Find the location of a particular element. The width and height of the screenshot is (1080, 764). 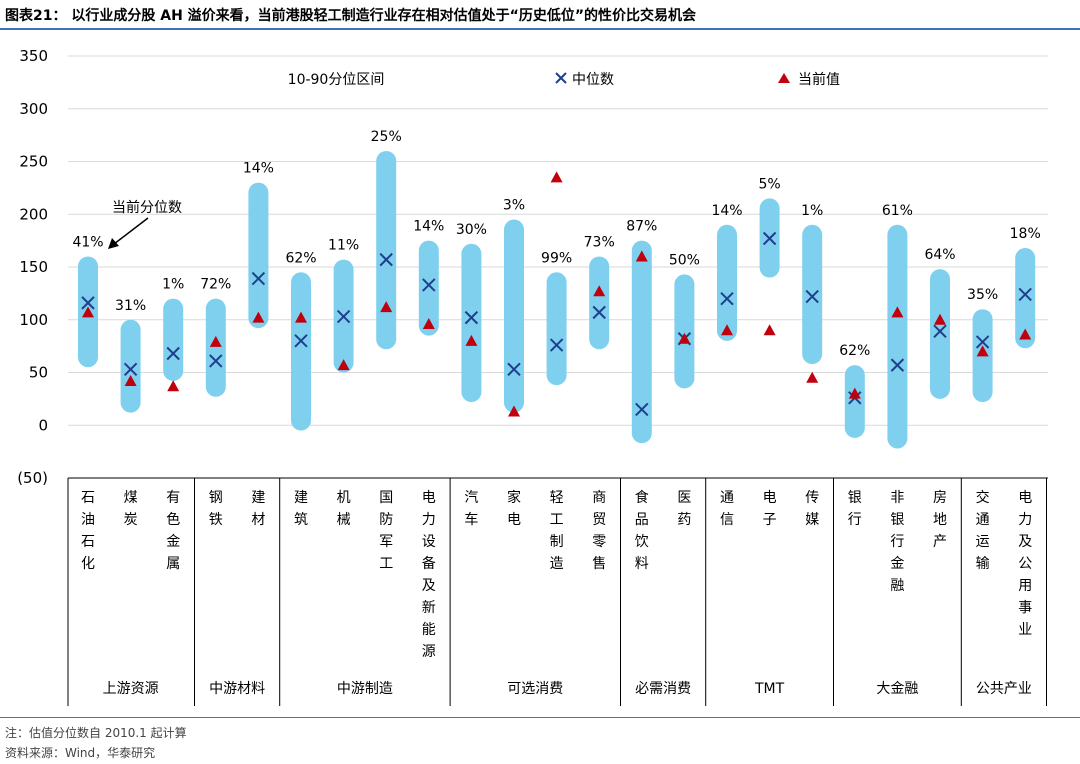

y-tick-label: 100 is located at coordinates (33, 320).